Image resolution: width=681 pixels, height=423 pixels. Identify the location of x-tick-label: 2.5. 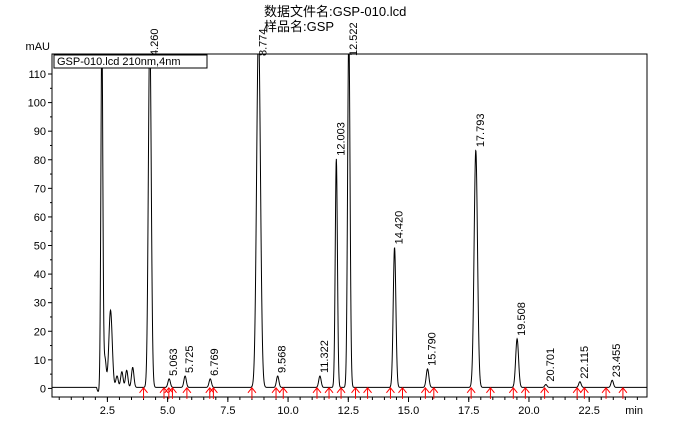
(107, 411).